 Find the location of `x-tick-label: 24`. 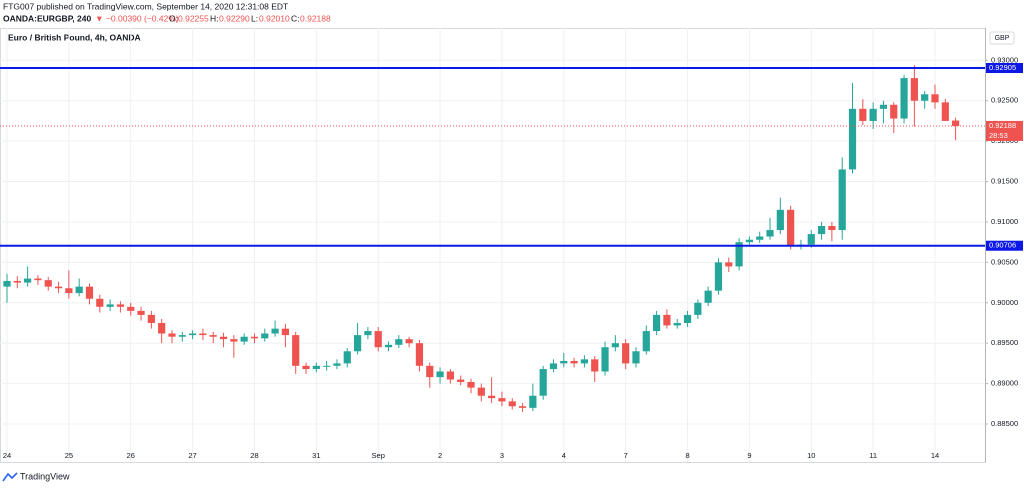

x-tick-label: 24 is located at coordinates (7, 455).